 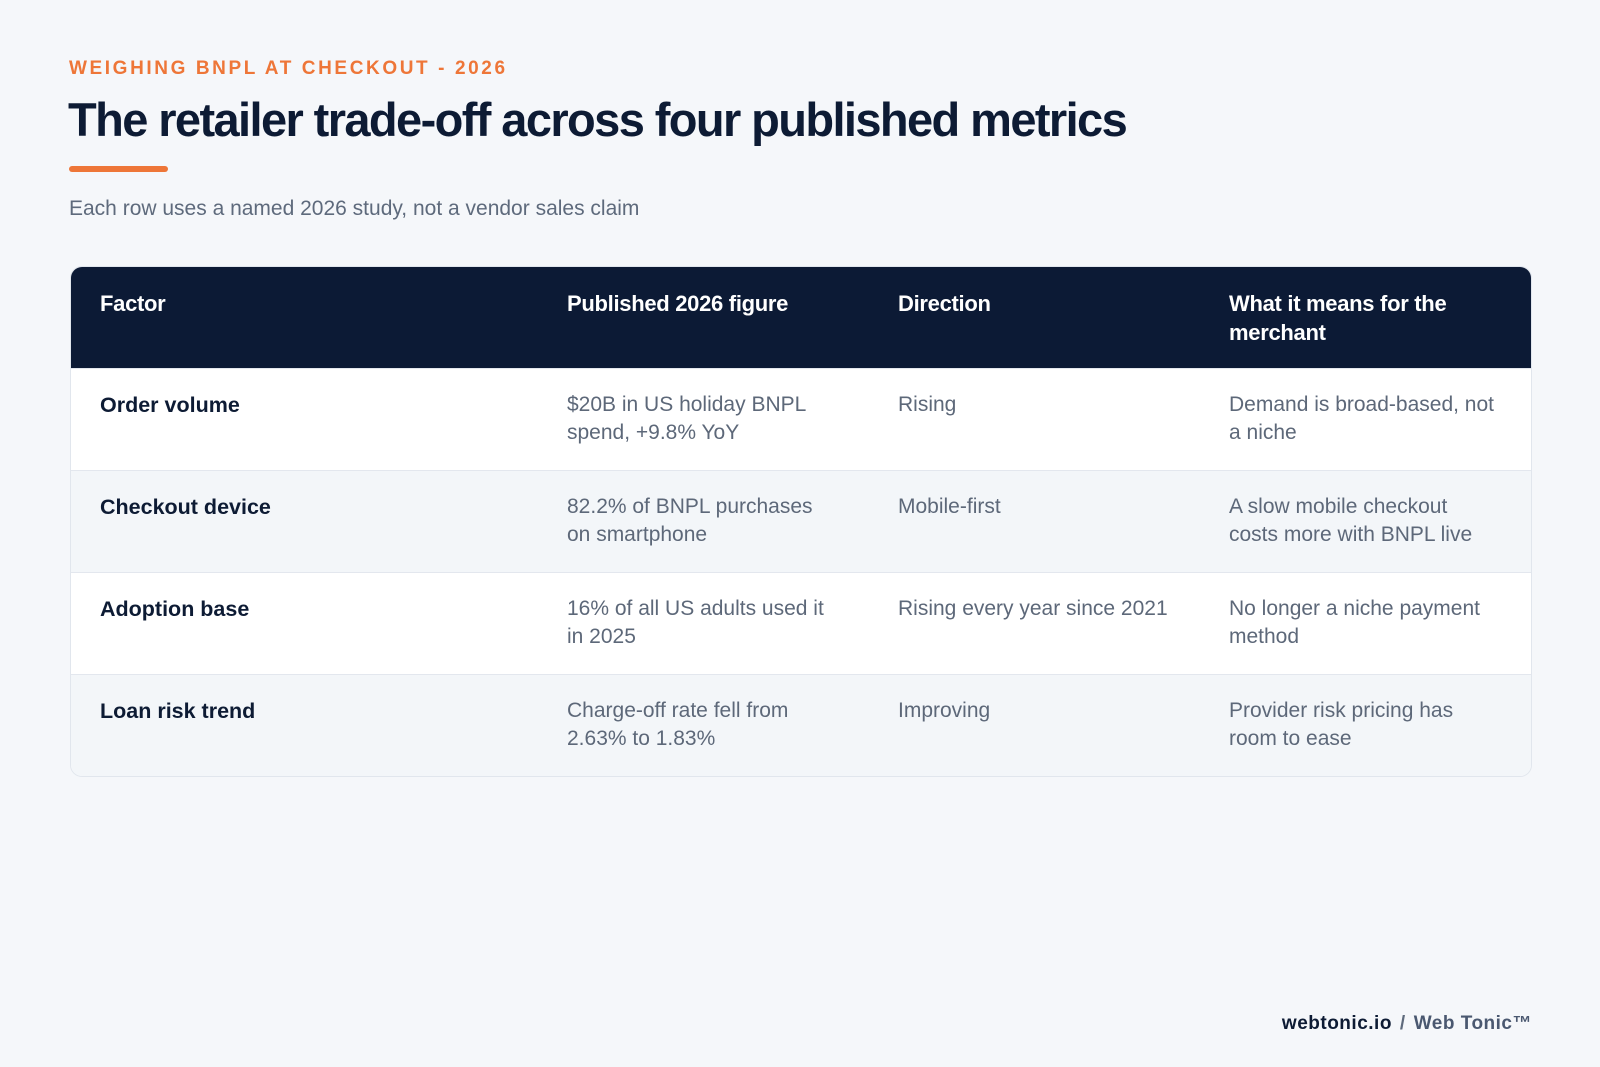 I want to click on cell-meaning: Provider risk pricing has room to ease, so click(x=1341, y=724).